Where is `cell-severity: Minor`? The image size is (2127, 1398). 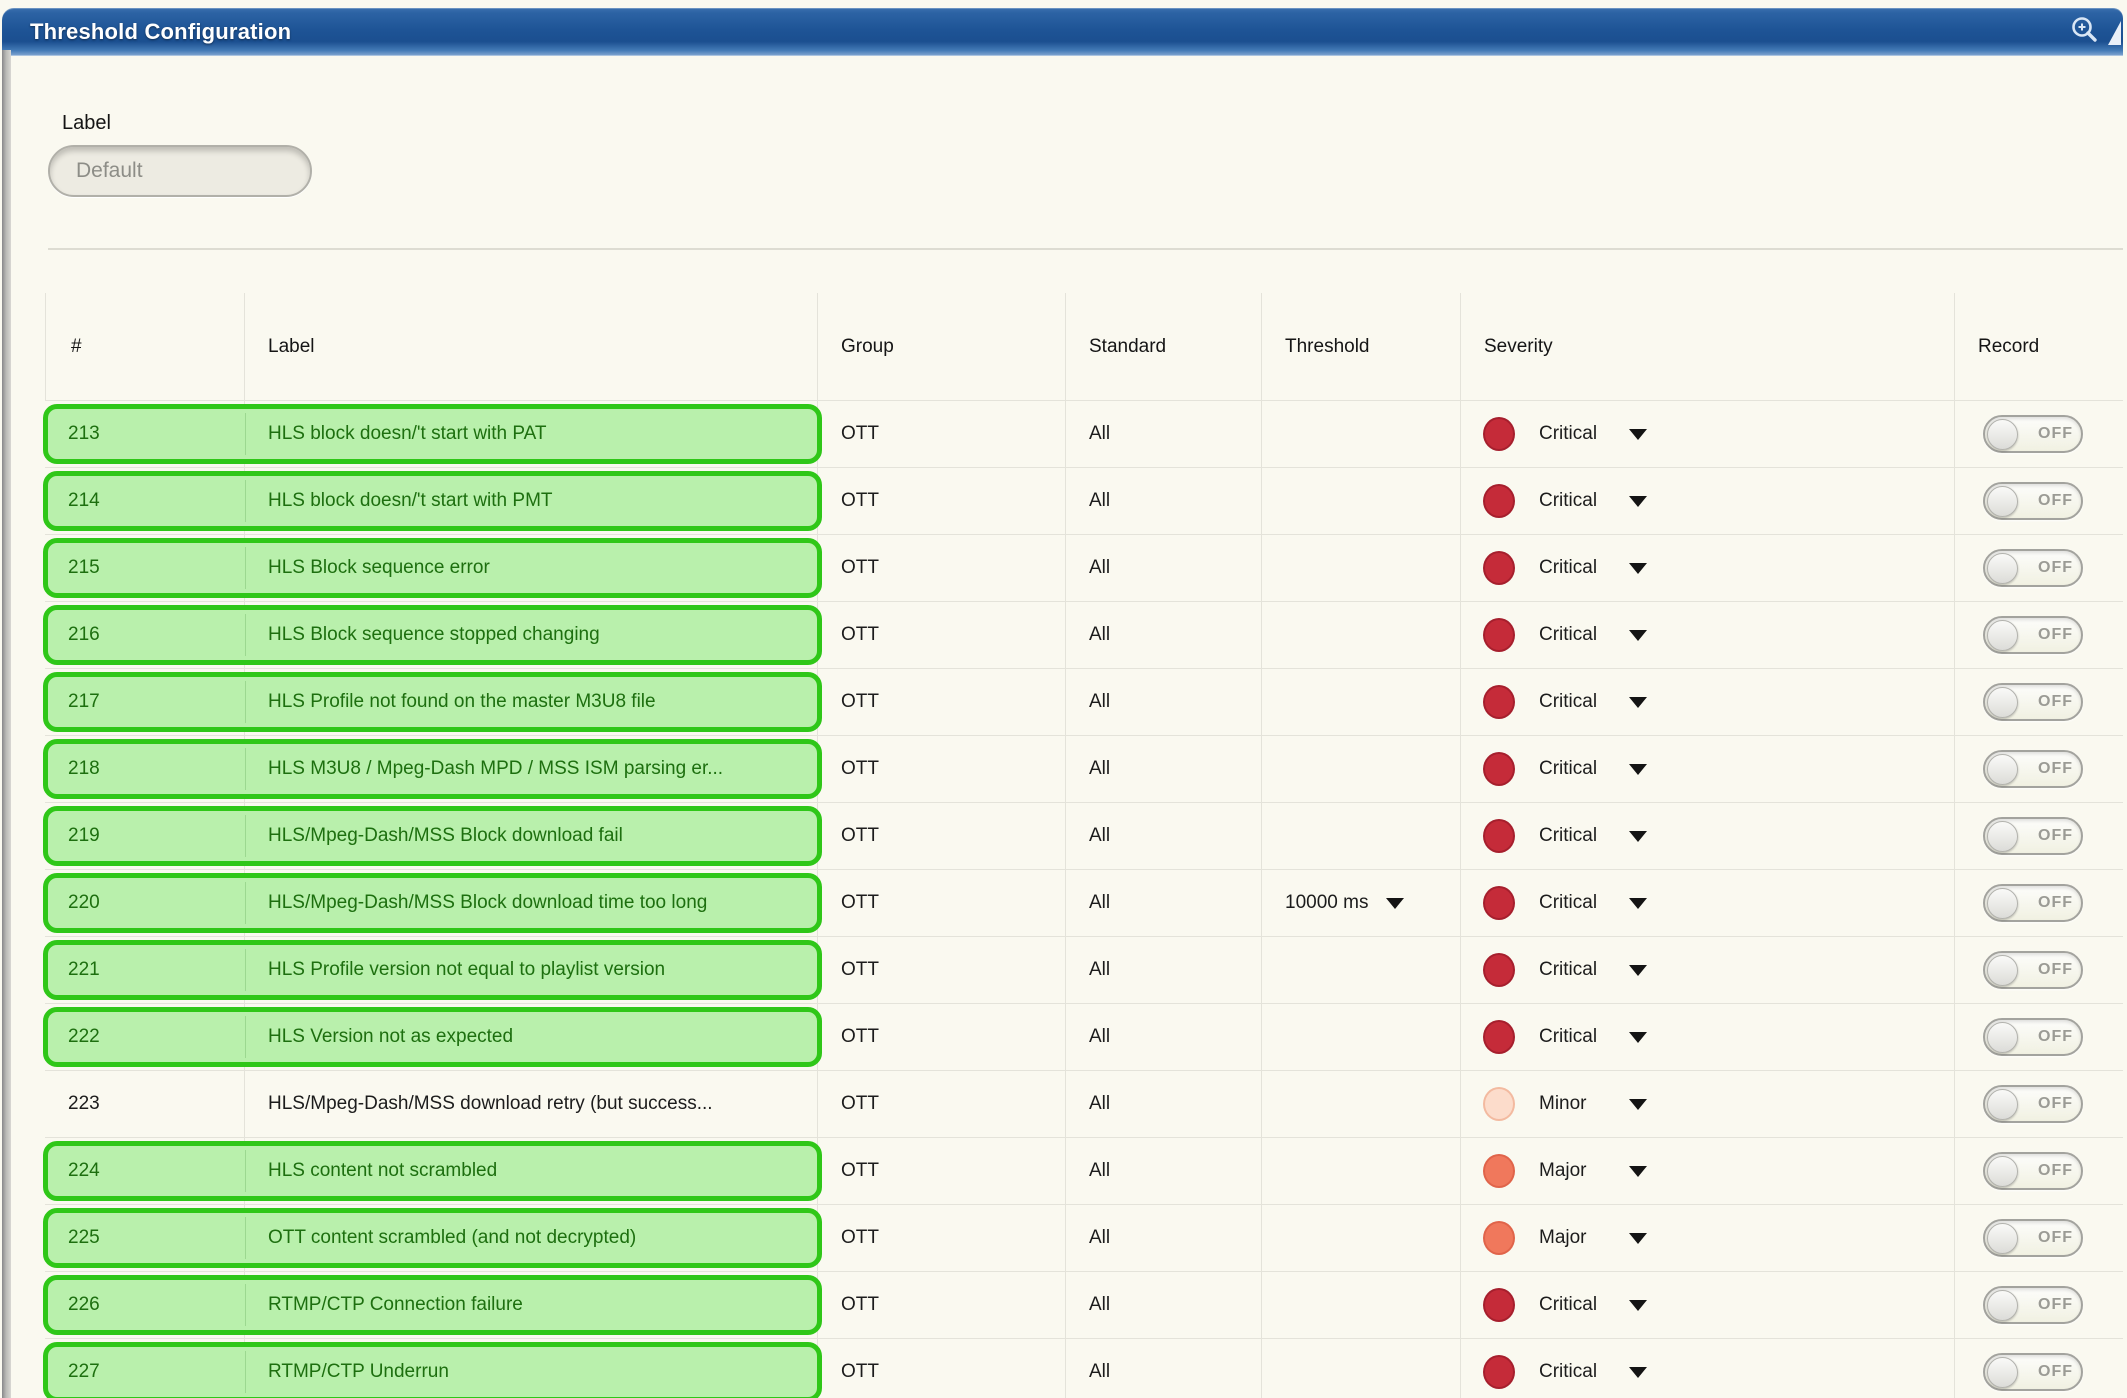
cell-severity: Minor is located at coordinates (1708, 1104).